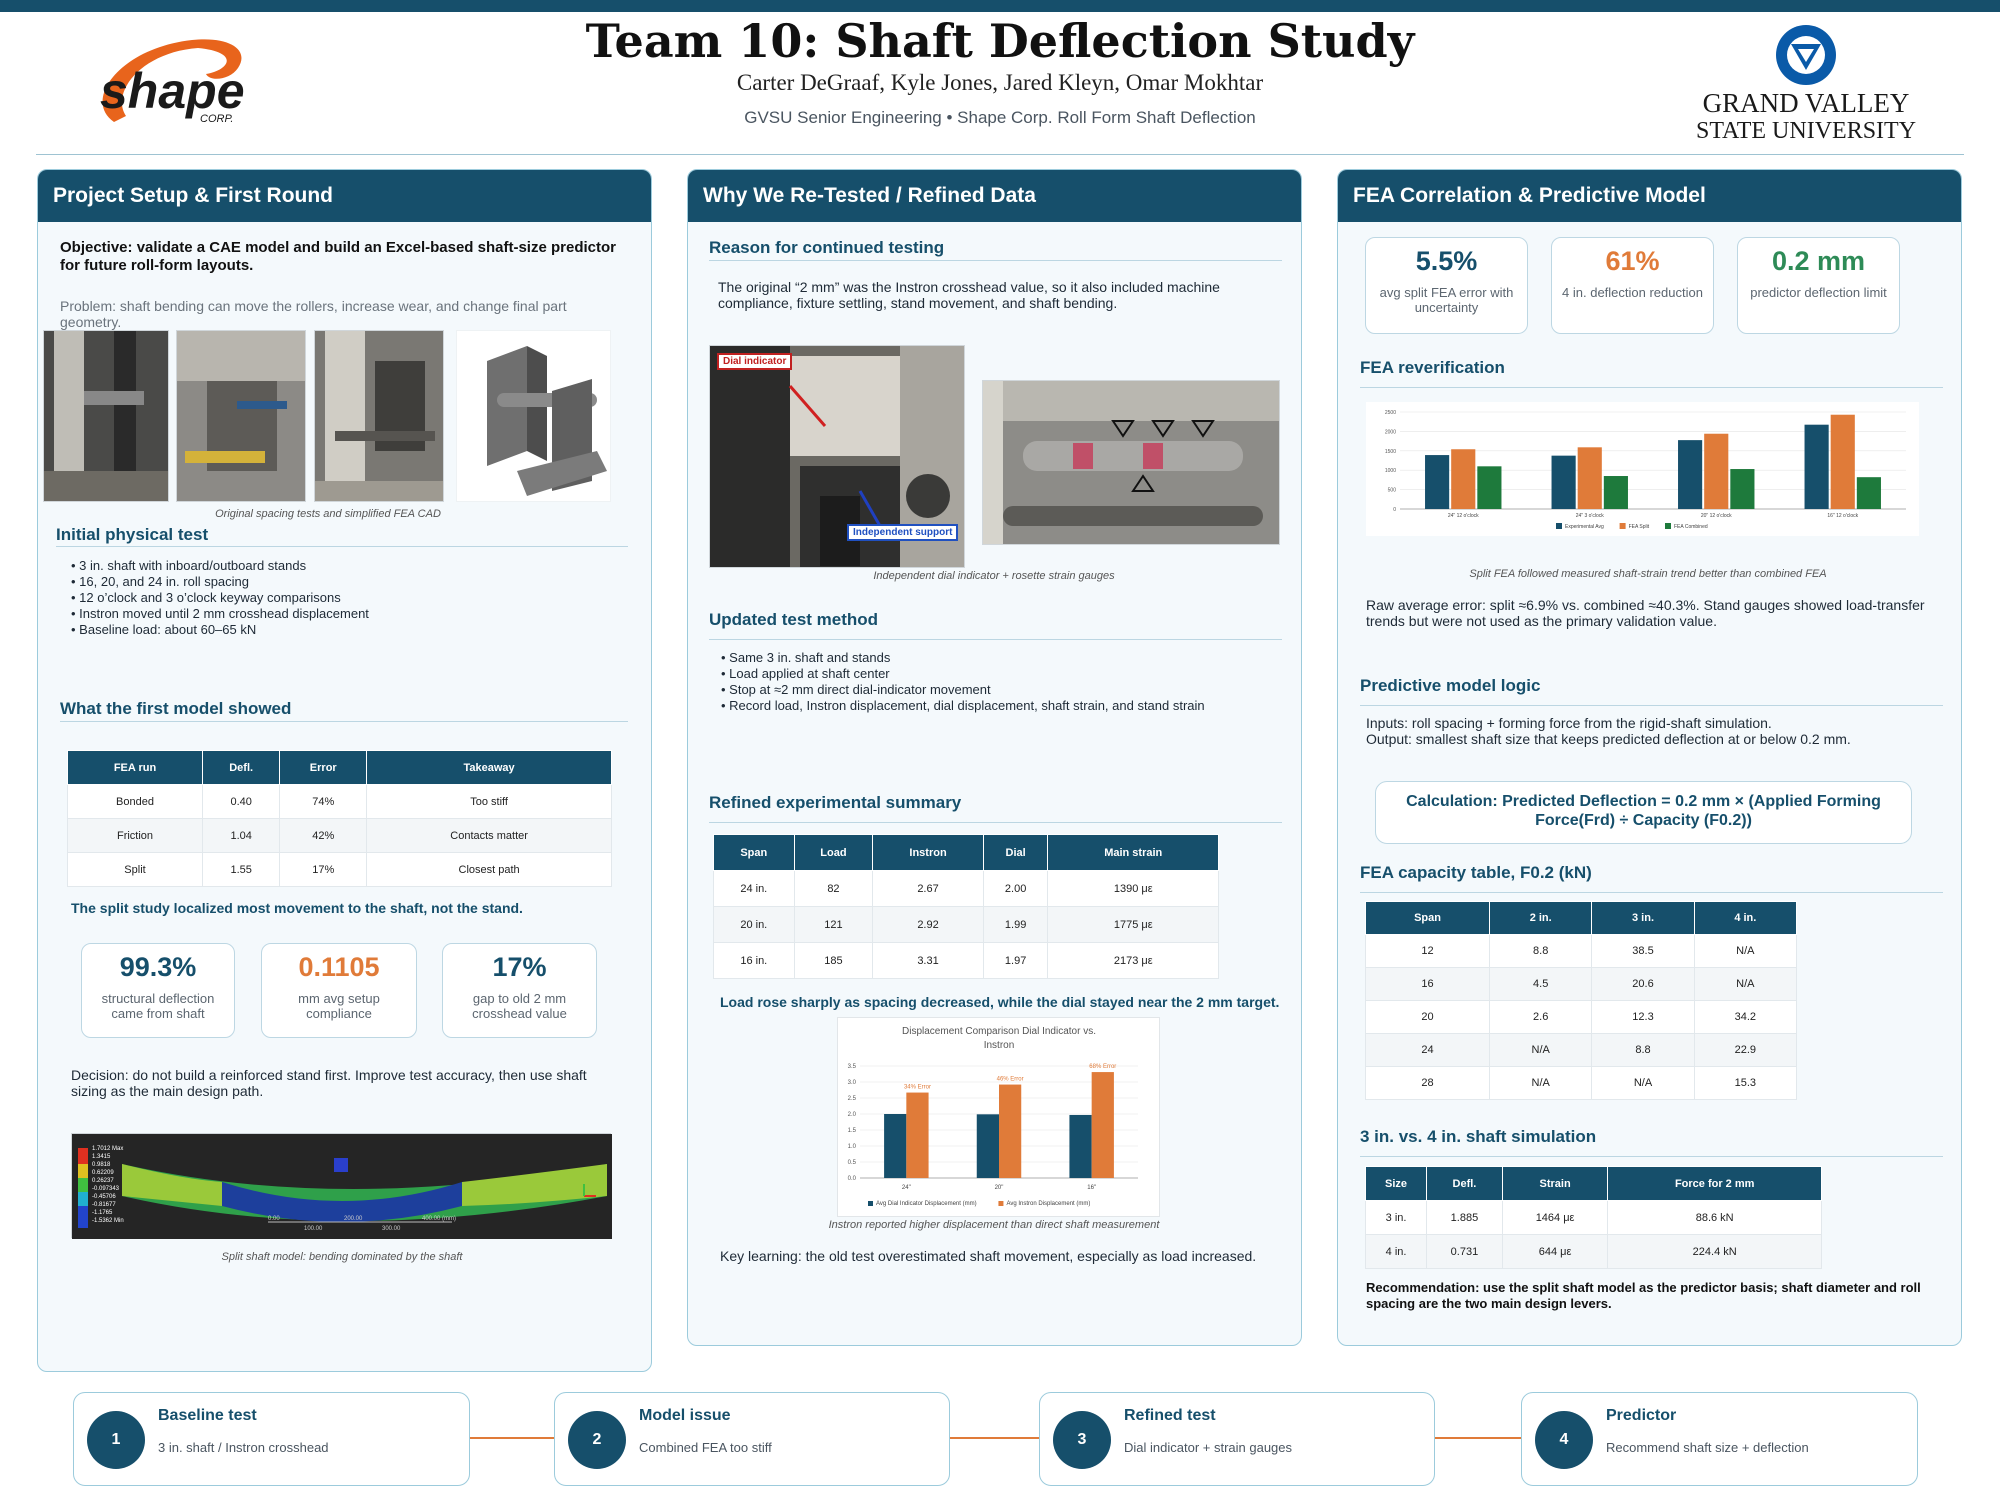 The image size is (2000, 1500). What do you see at coordinates (391, 1229) in the screenshot?
I see `fea-axis-label: 300.00` at bounding box center [391, 1229].